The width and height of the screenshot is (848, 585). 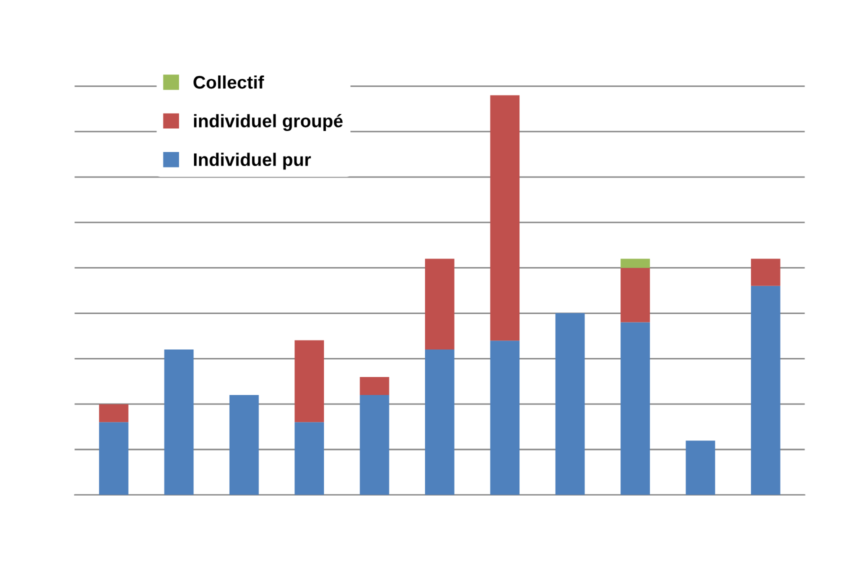 I want to click on legend-label: Collectif, so click(x=229, y=82).